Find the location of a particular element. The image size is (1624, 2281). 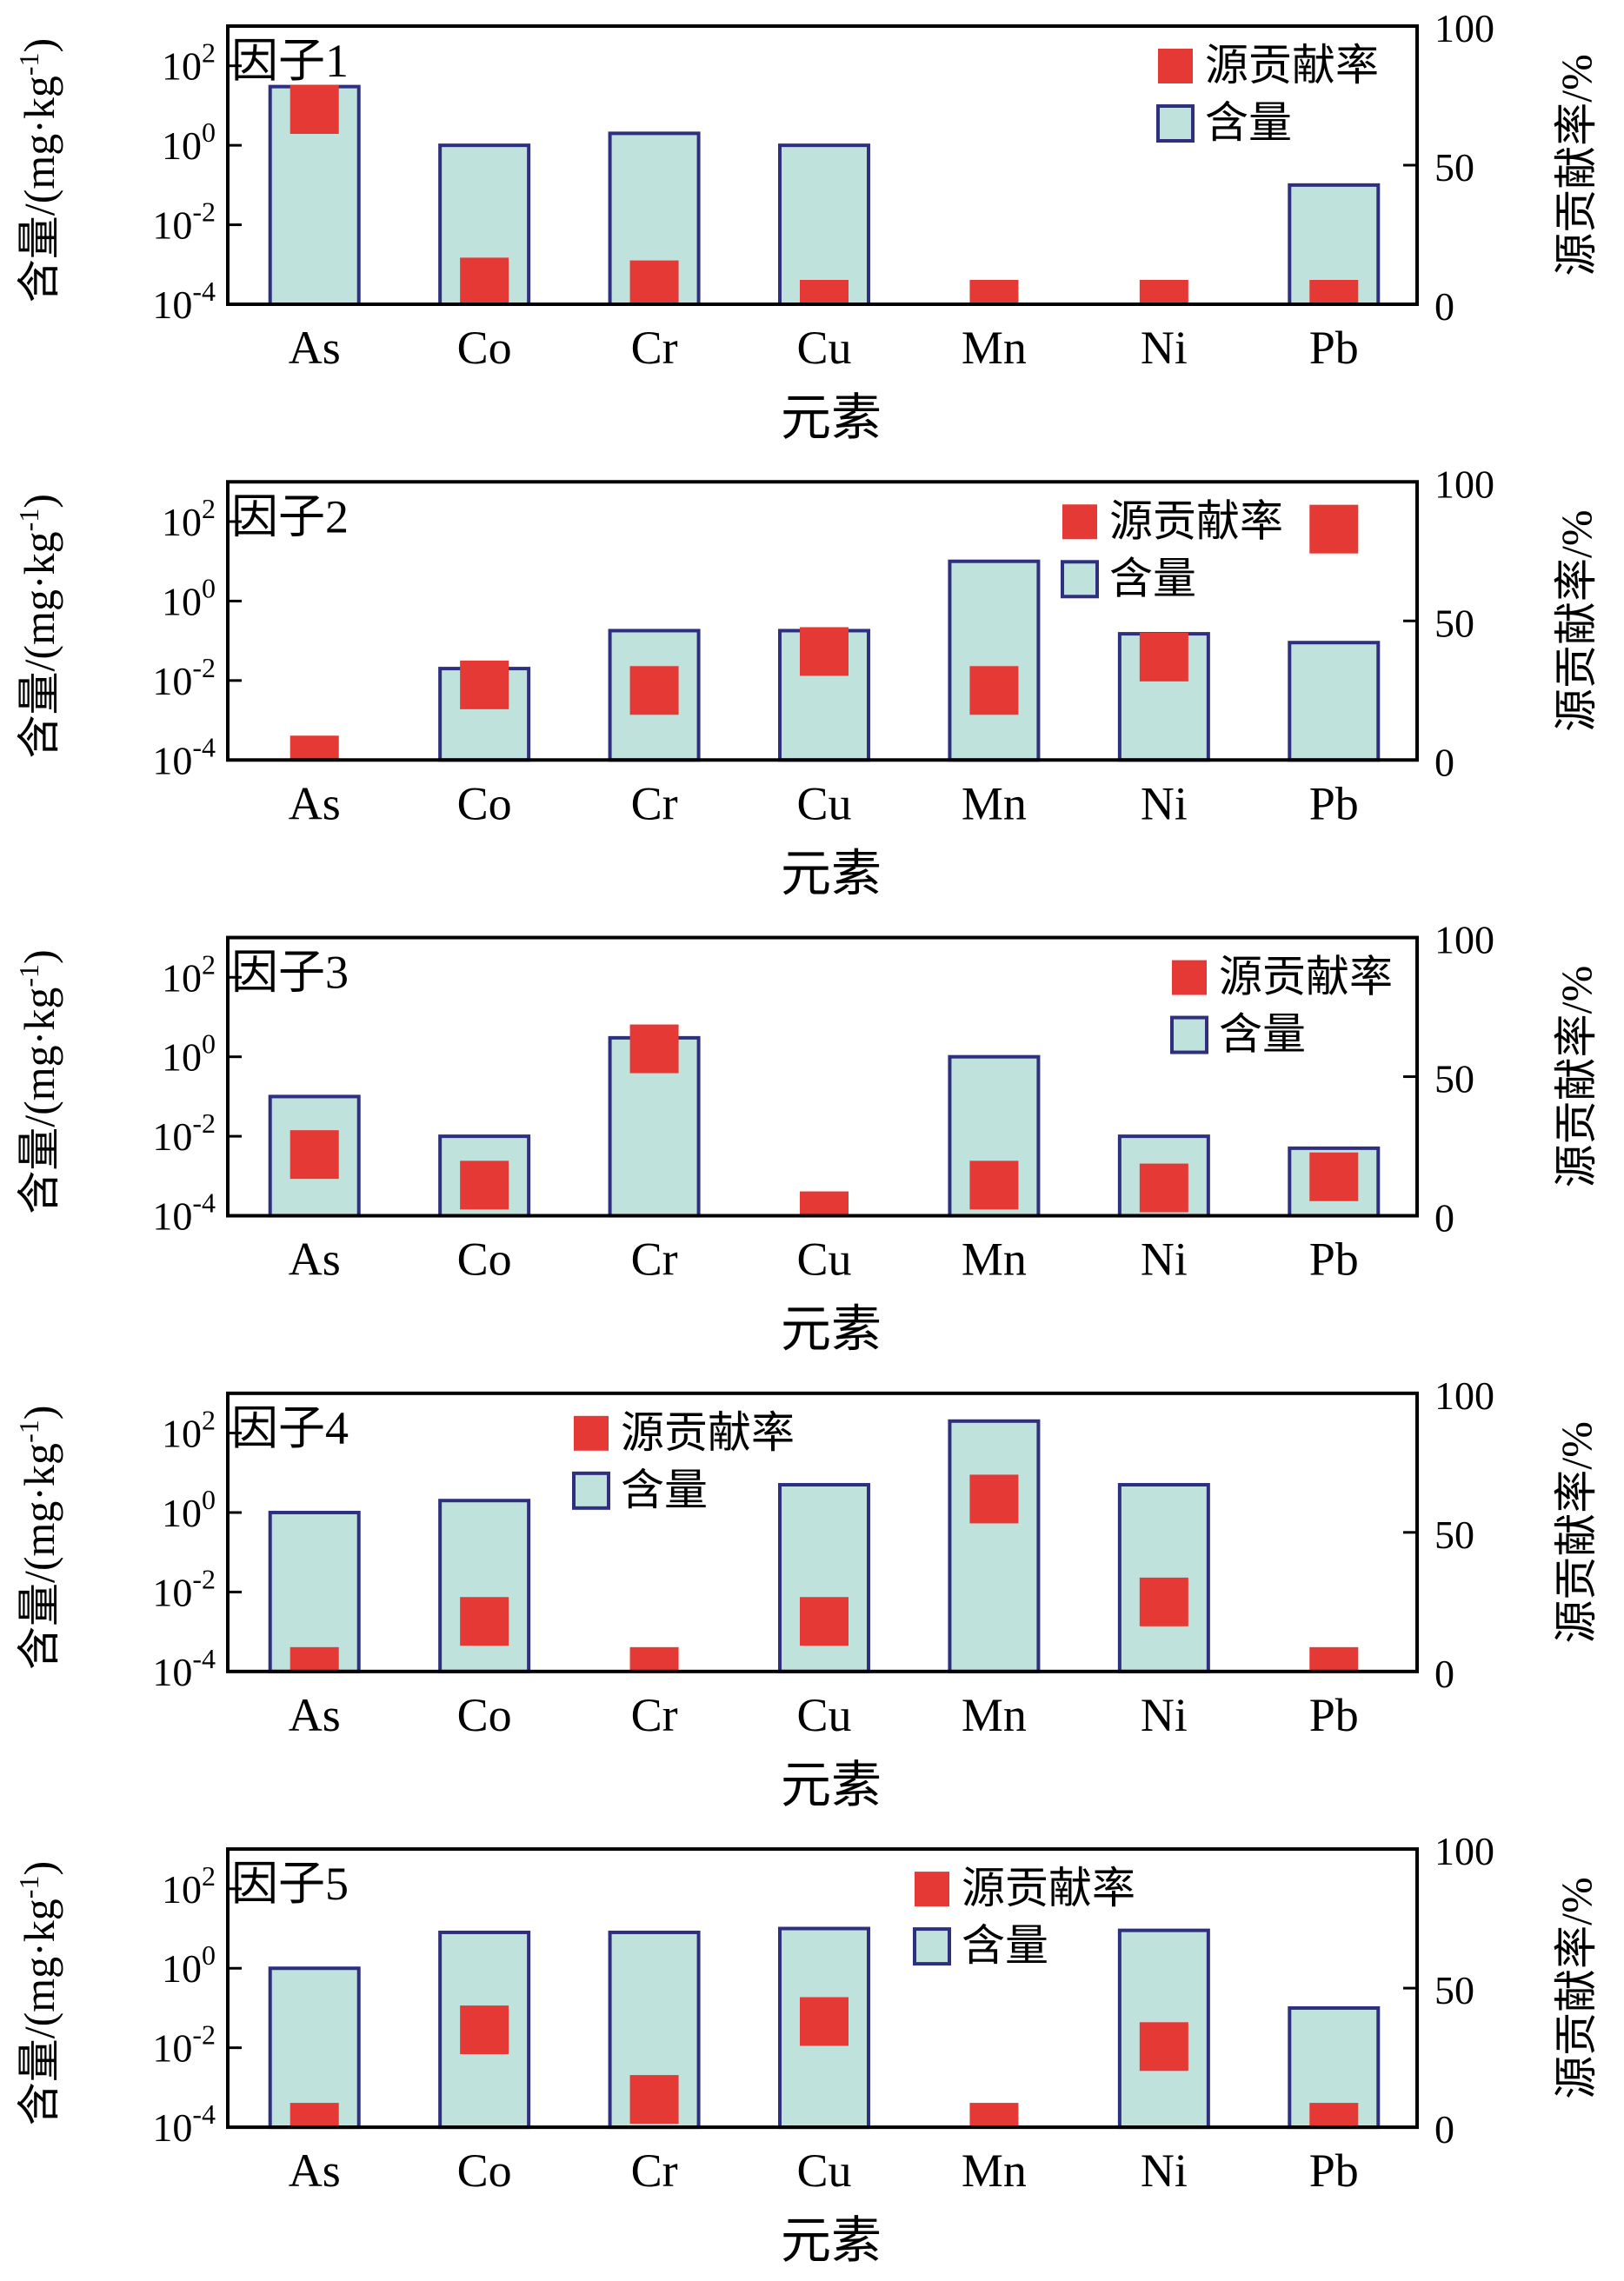

x-axis-title: 元素 is located at coordinates (832, 1785).